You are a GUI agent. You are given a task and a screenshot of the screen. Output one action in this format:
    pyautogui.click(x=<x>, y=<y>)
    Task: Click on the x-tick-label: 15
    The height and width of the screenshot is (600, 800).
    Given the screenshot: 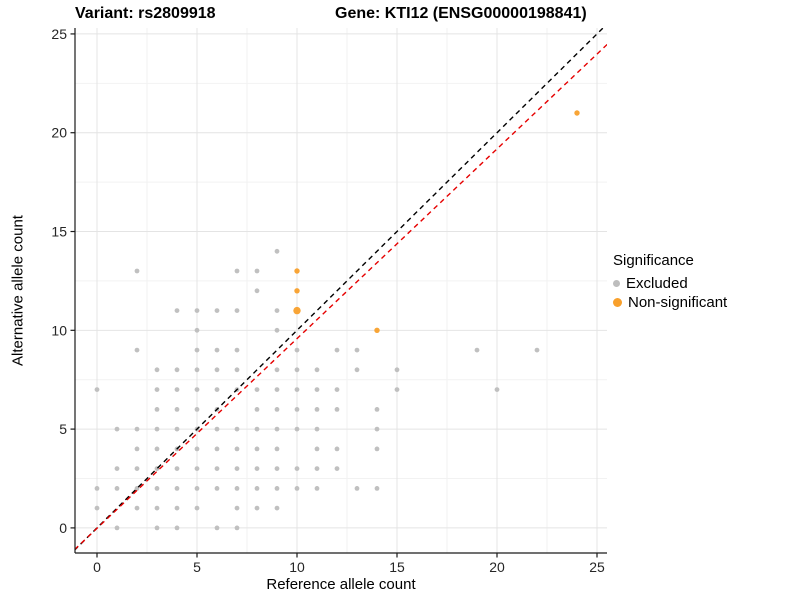 What is the action you would take?
    pyautogui.click(x=397, y=567)
    